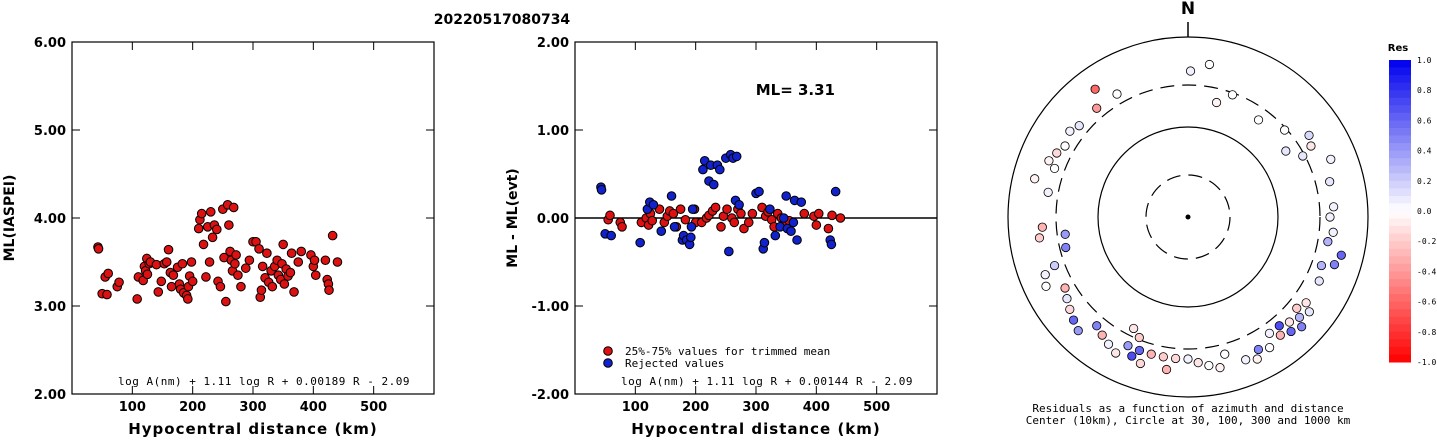  I want to click on ring-300km, so click(1188, 217).